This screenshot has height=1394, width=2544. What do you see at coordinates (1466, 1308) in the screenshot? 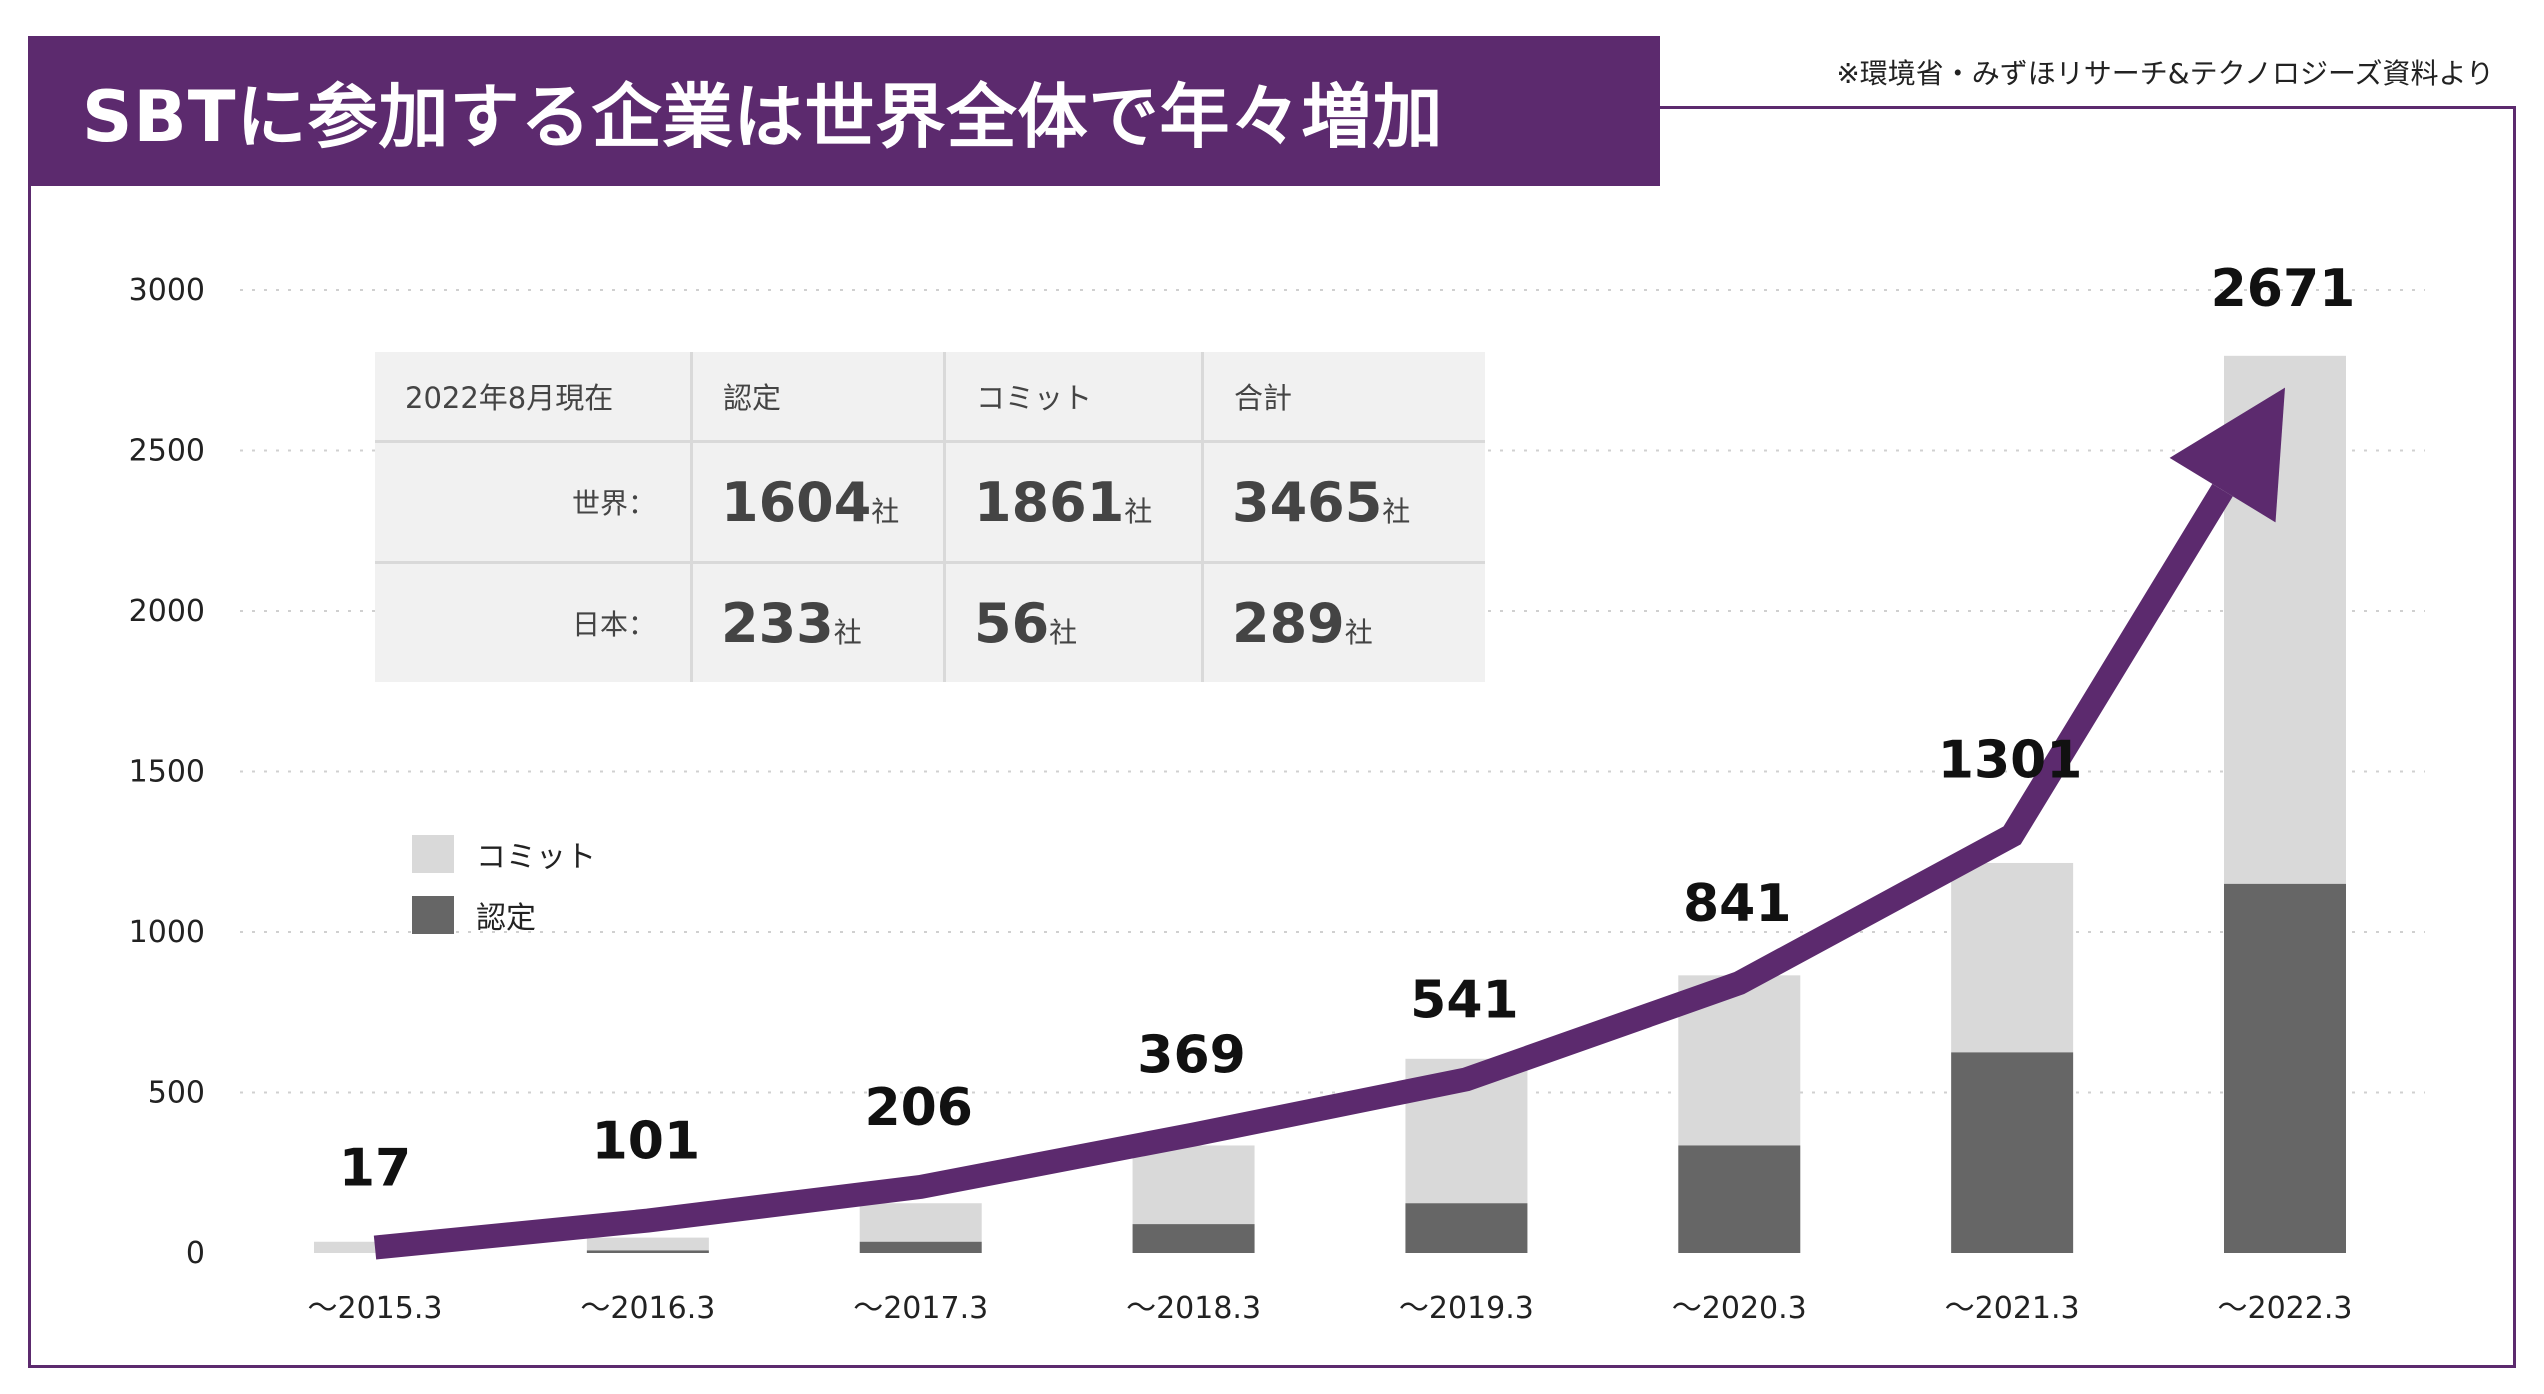
I see `x-tick-label: 〜2019.3` at bounding box center [1466, 1308].